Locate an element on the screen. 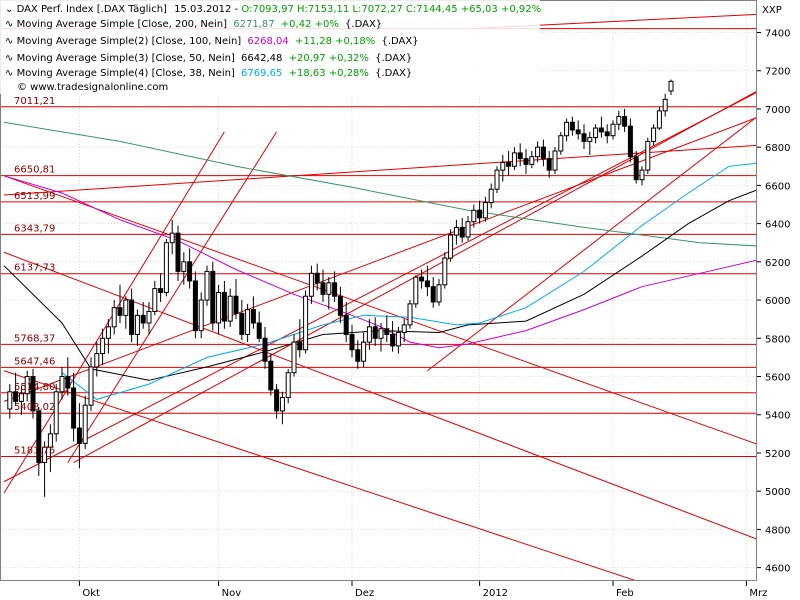 Image resolution: width=800 pixels, height=600 pixels. level-label: 6650,81 is located at coordinates (34, 170).